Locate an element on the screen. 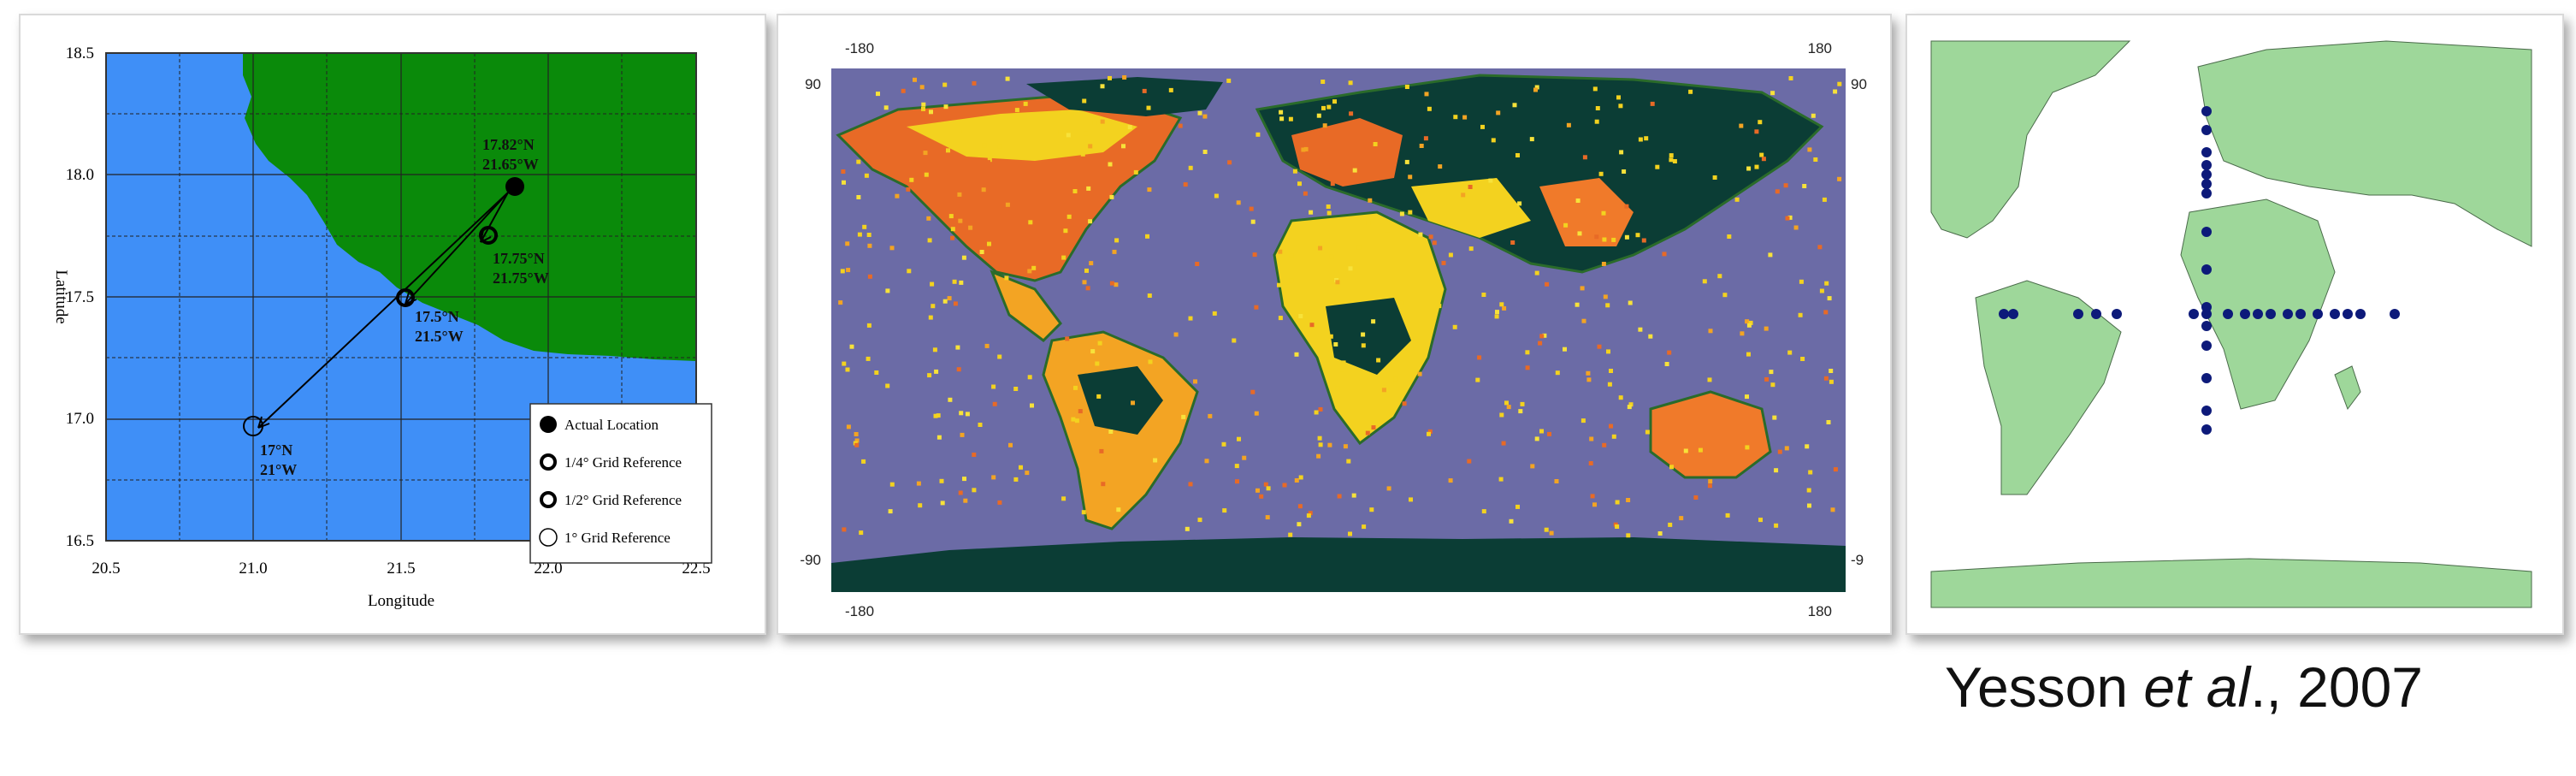 This screenshot has width=2576, height=776. latitude-label-left-bottom: -90 is located at coordinates (810, 560).